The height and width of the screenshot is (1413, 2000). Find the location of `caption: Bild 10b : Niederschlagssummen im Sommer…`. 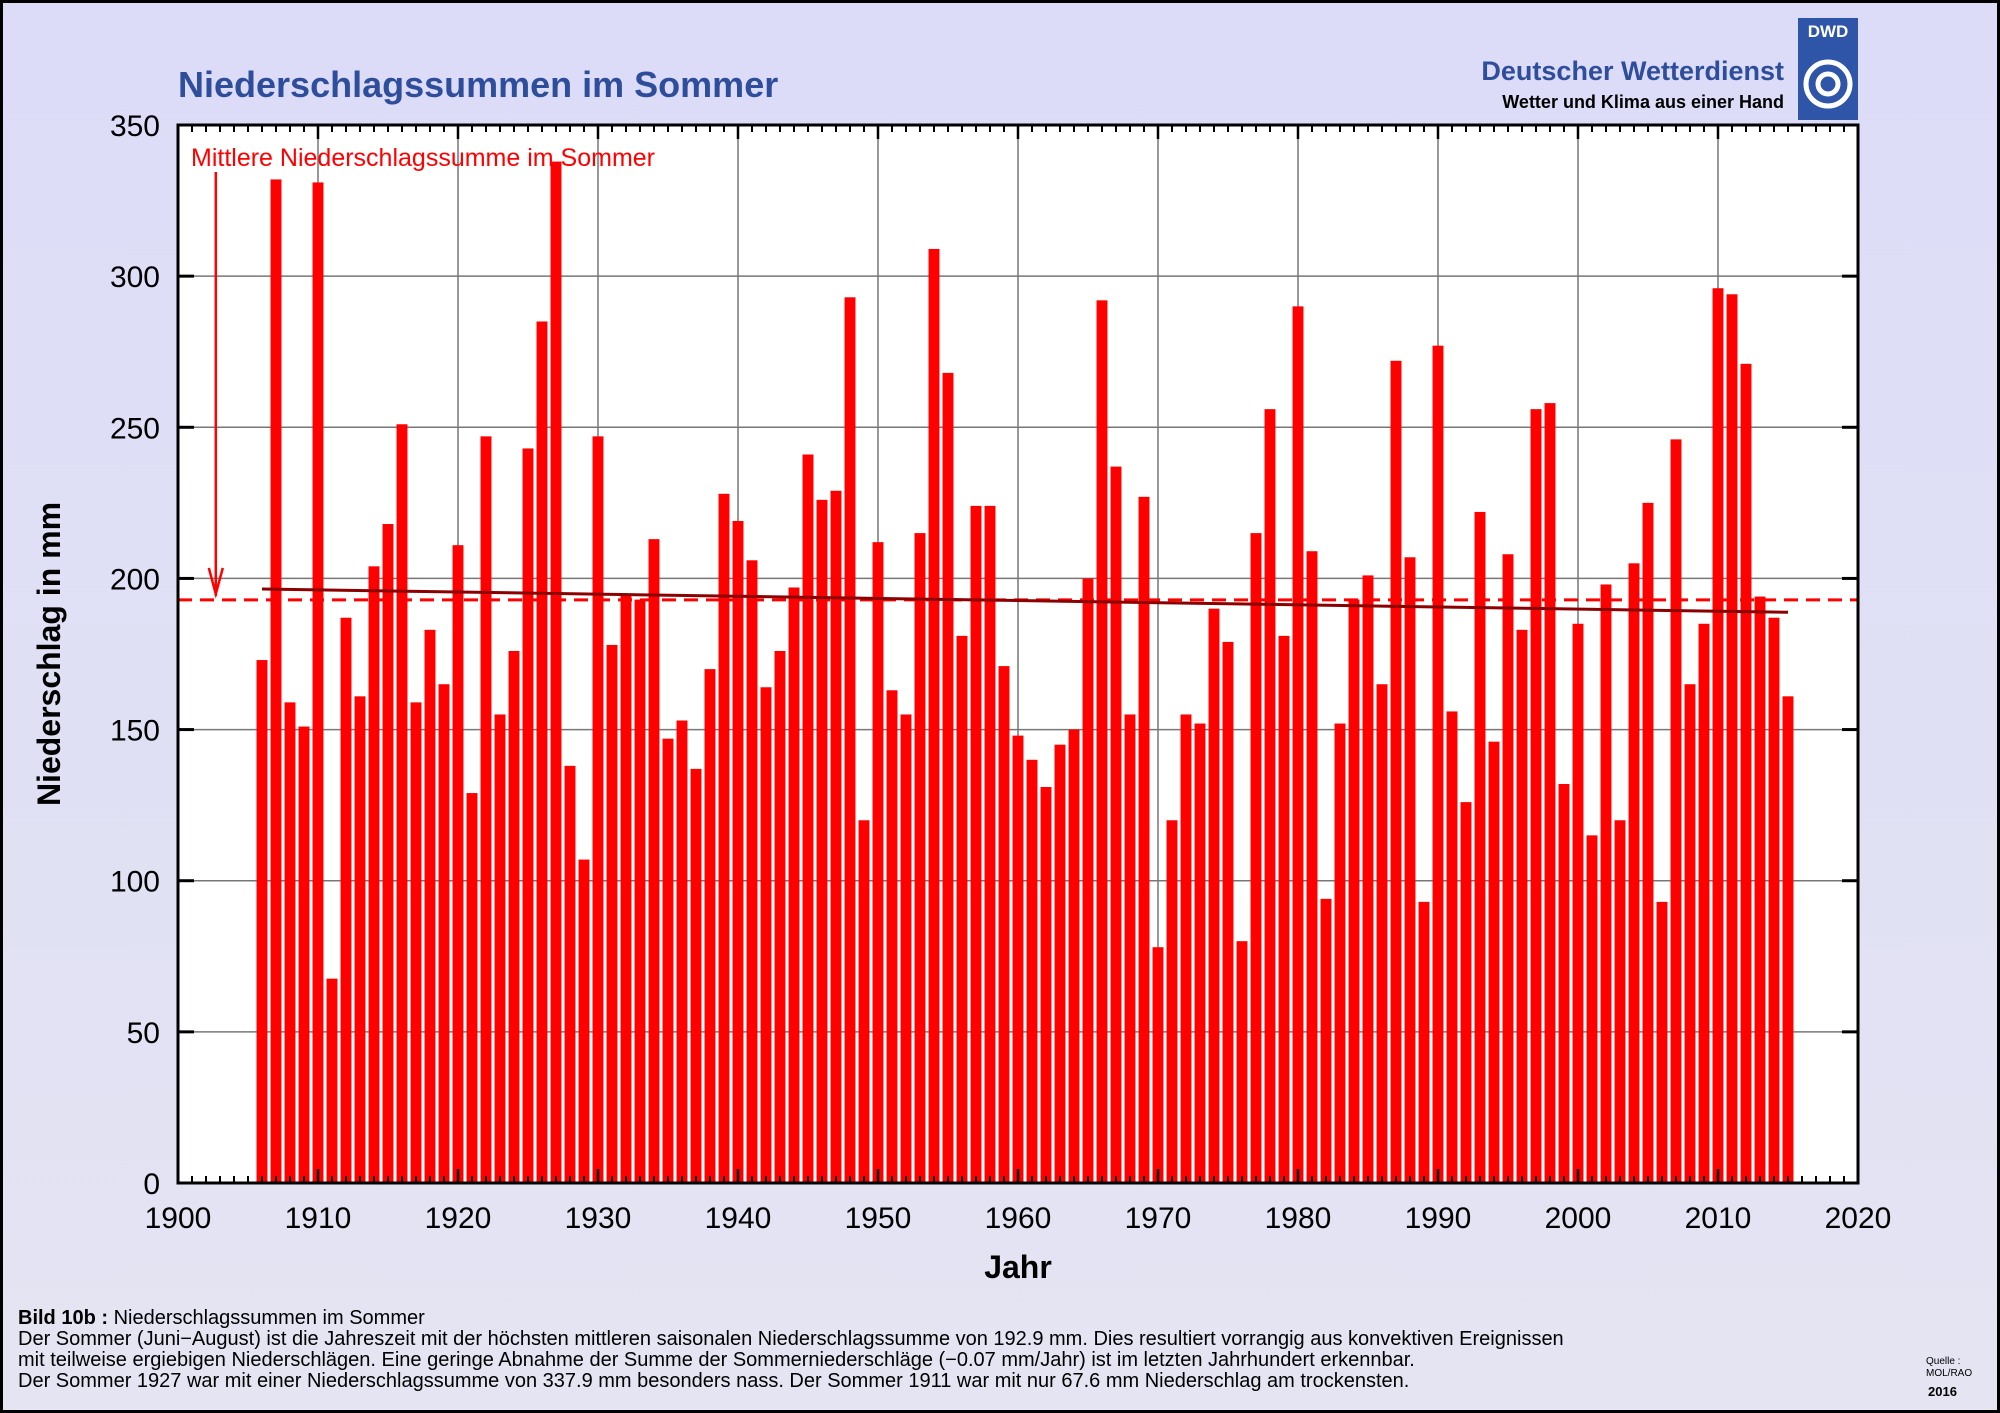

caption: Bild 10b : Niederschlagssummen im Sommer… is located at coordinates (968, 1350).